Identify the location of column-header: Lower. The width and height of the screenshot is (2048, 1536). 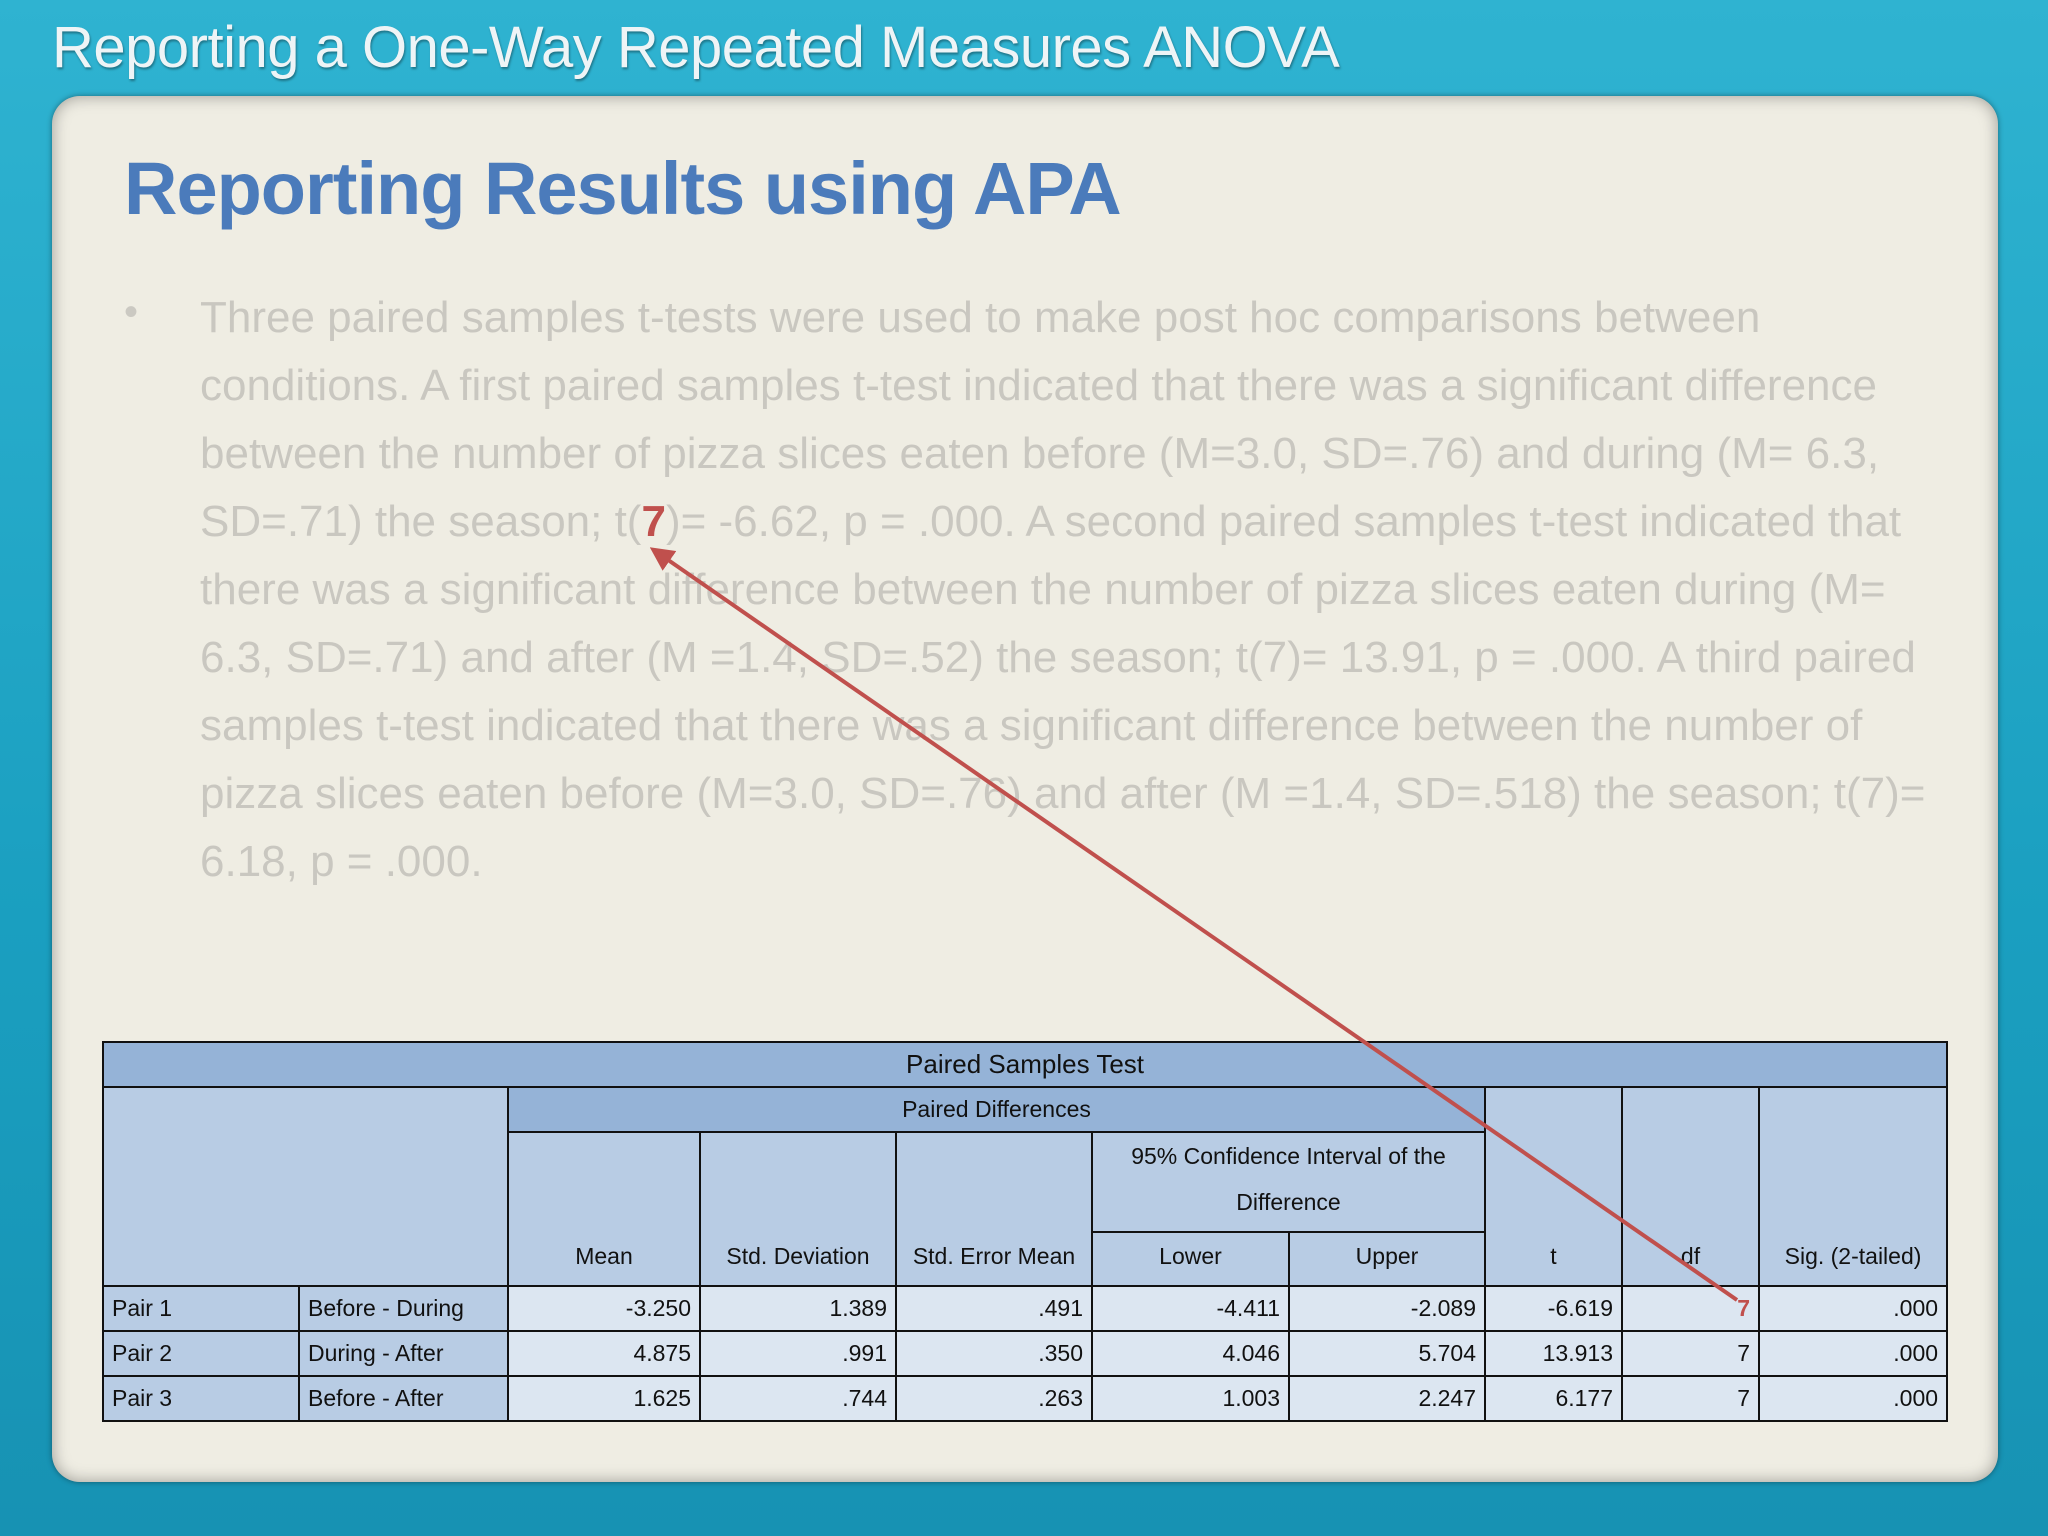
(1190, 1259).